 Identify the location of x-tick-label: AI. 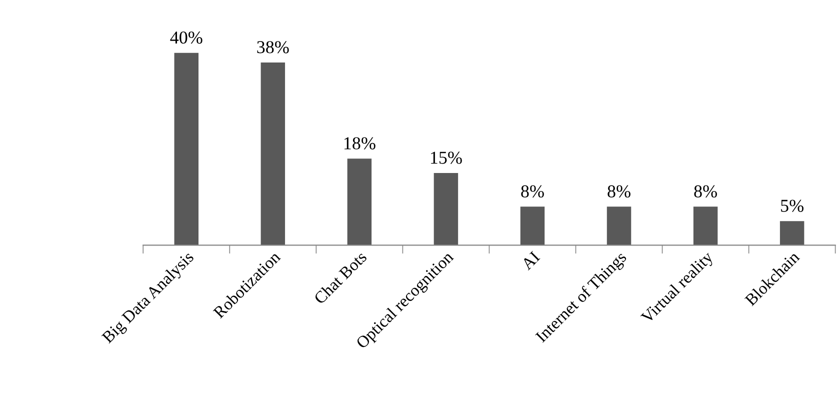
(530, 260).